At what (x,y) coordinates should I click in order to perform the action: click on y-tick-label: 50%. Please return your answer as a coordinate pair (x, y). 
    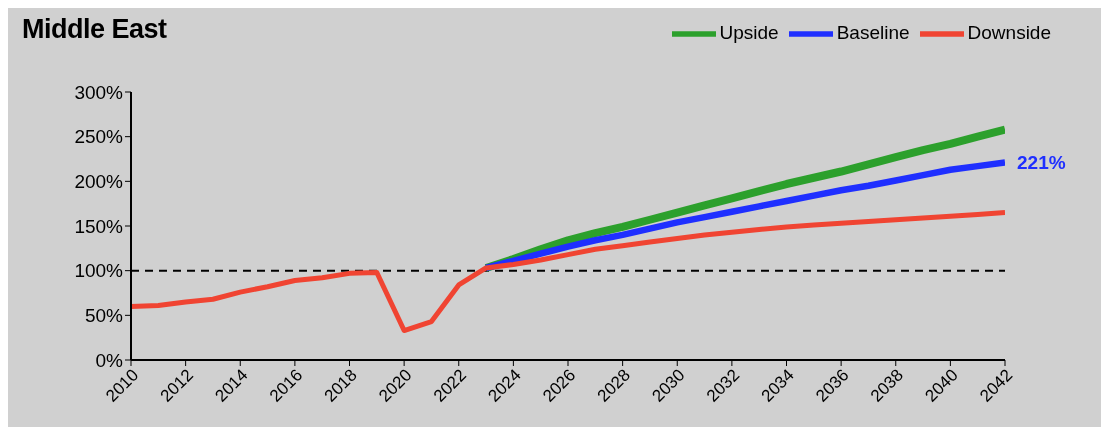
    Looking at the image, I should click on (104, 316).